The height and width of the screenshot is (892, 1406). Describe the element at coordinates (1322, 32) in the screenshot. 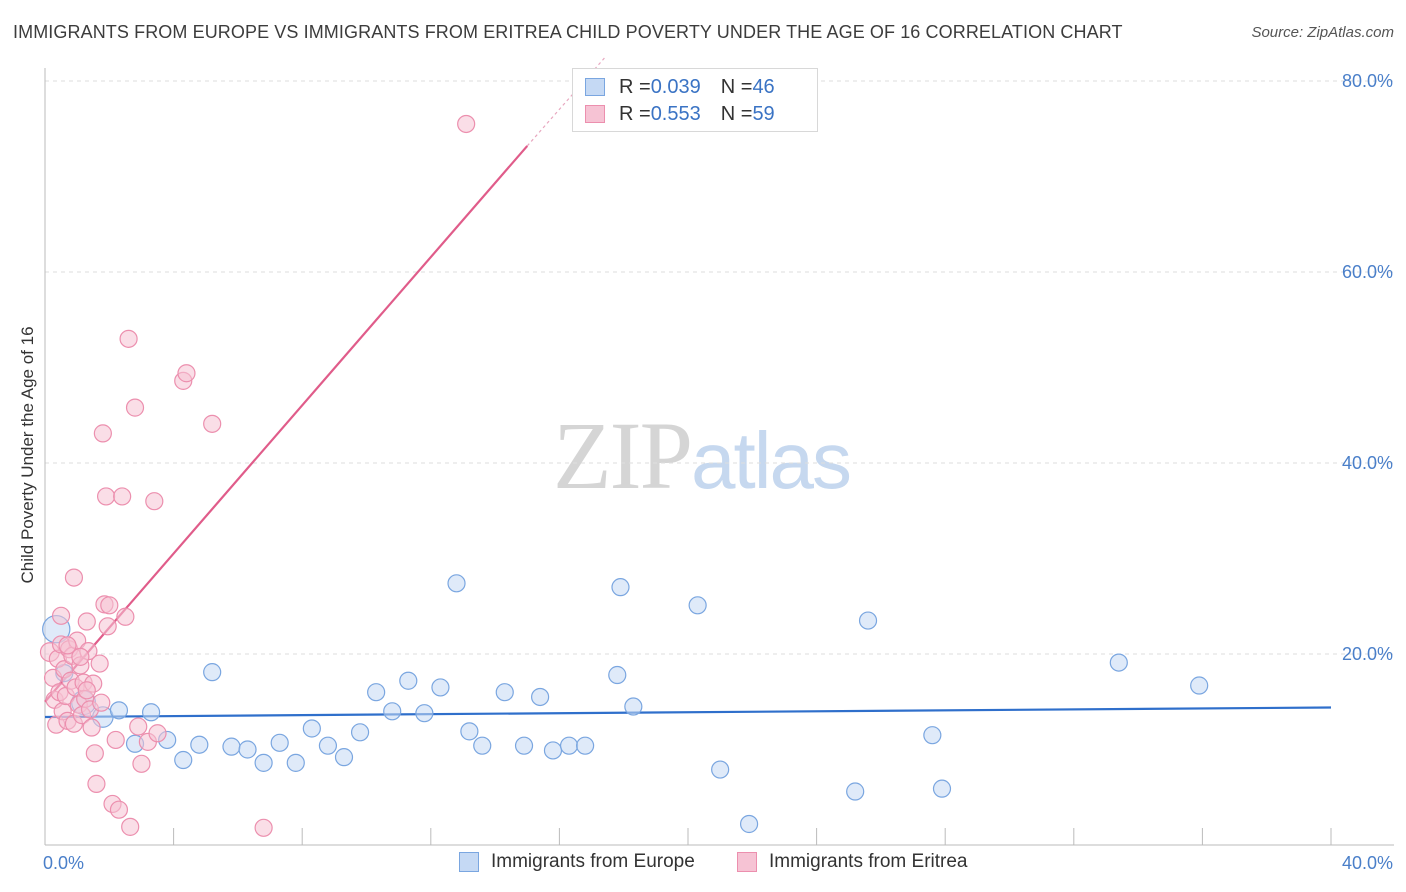

I see `source-credit: Source: ZipAtlas.com` at that location.